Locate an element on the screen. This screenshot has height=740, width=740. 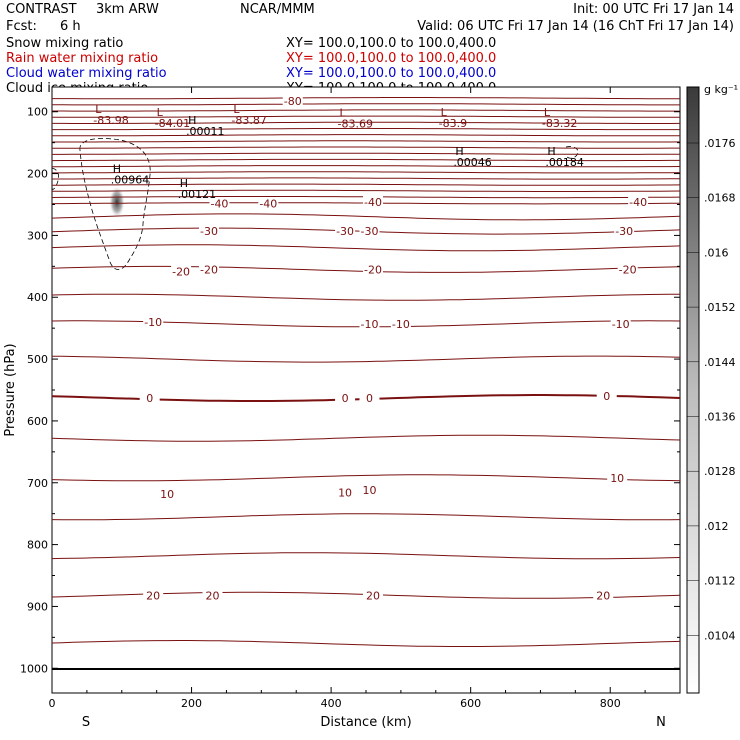
forecast-hour: 6 h is located at coordinates (70, 26).